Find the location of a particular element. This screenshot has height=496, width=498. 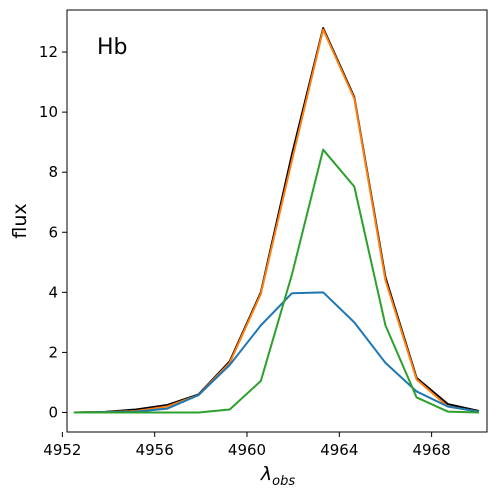

x-axis-label: λobs is located at coordinates (277, 476).